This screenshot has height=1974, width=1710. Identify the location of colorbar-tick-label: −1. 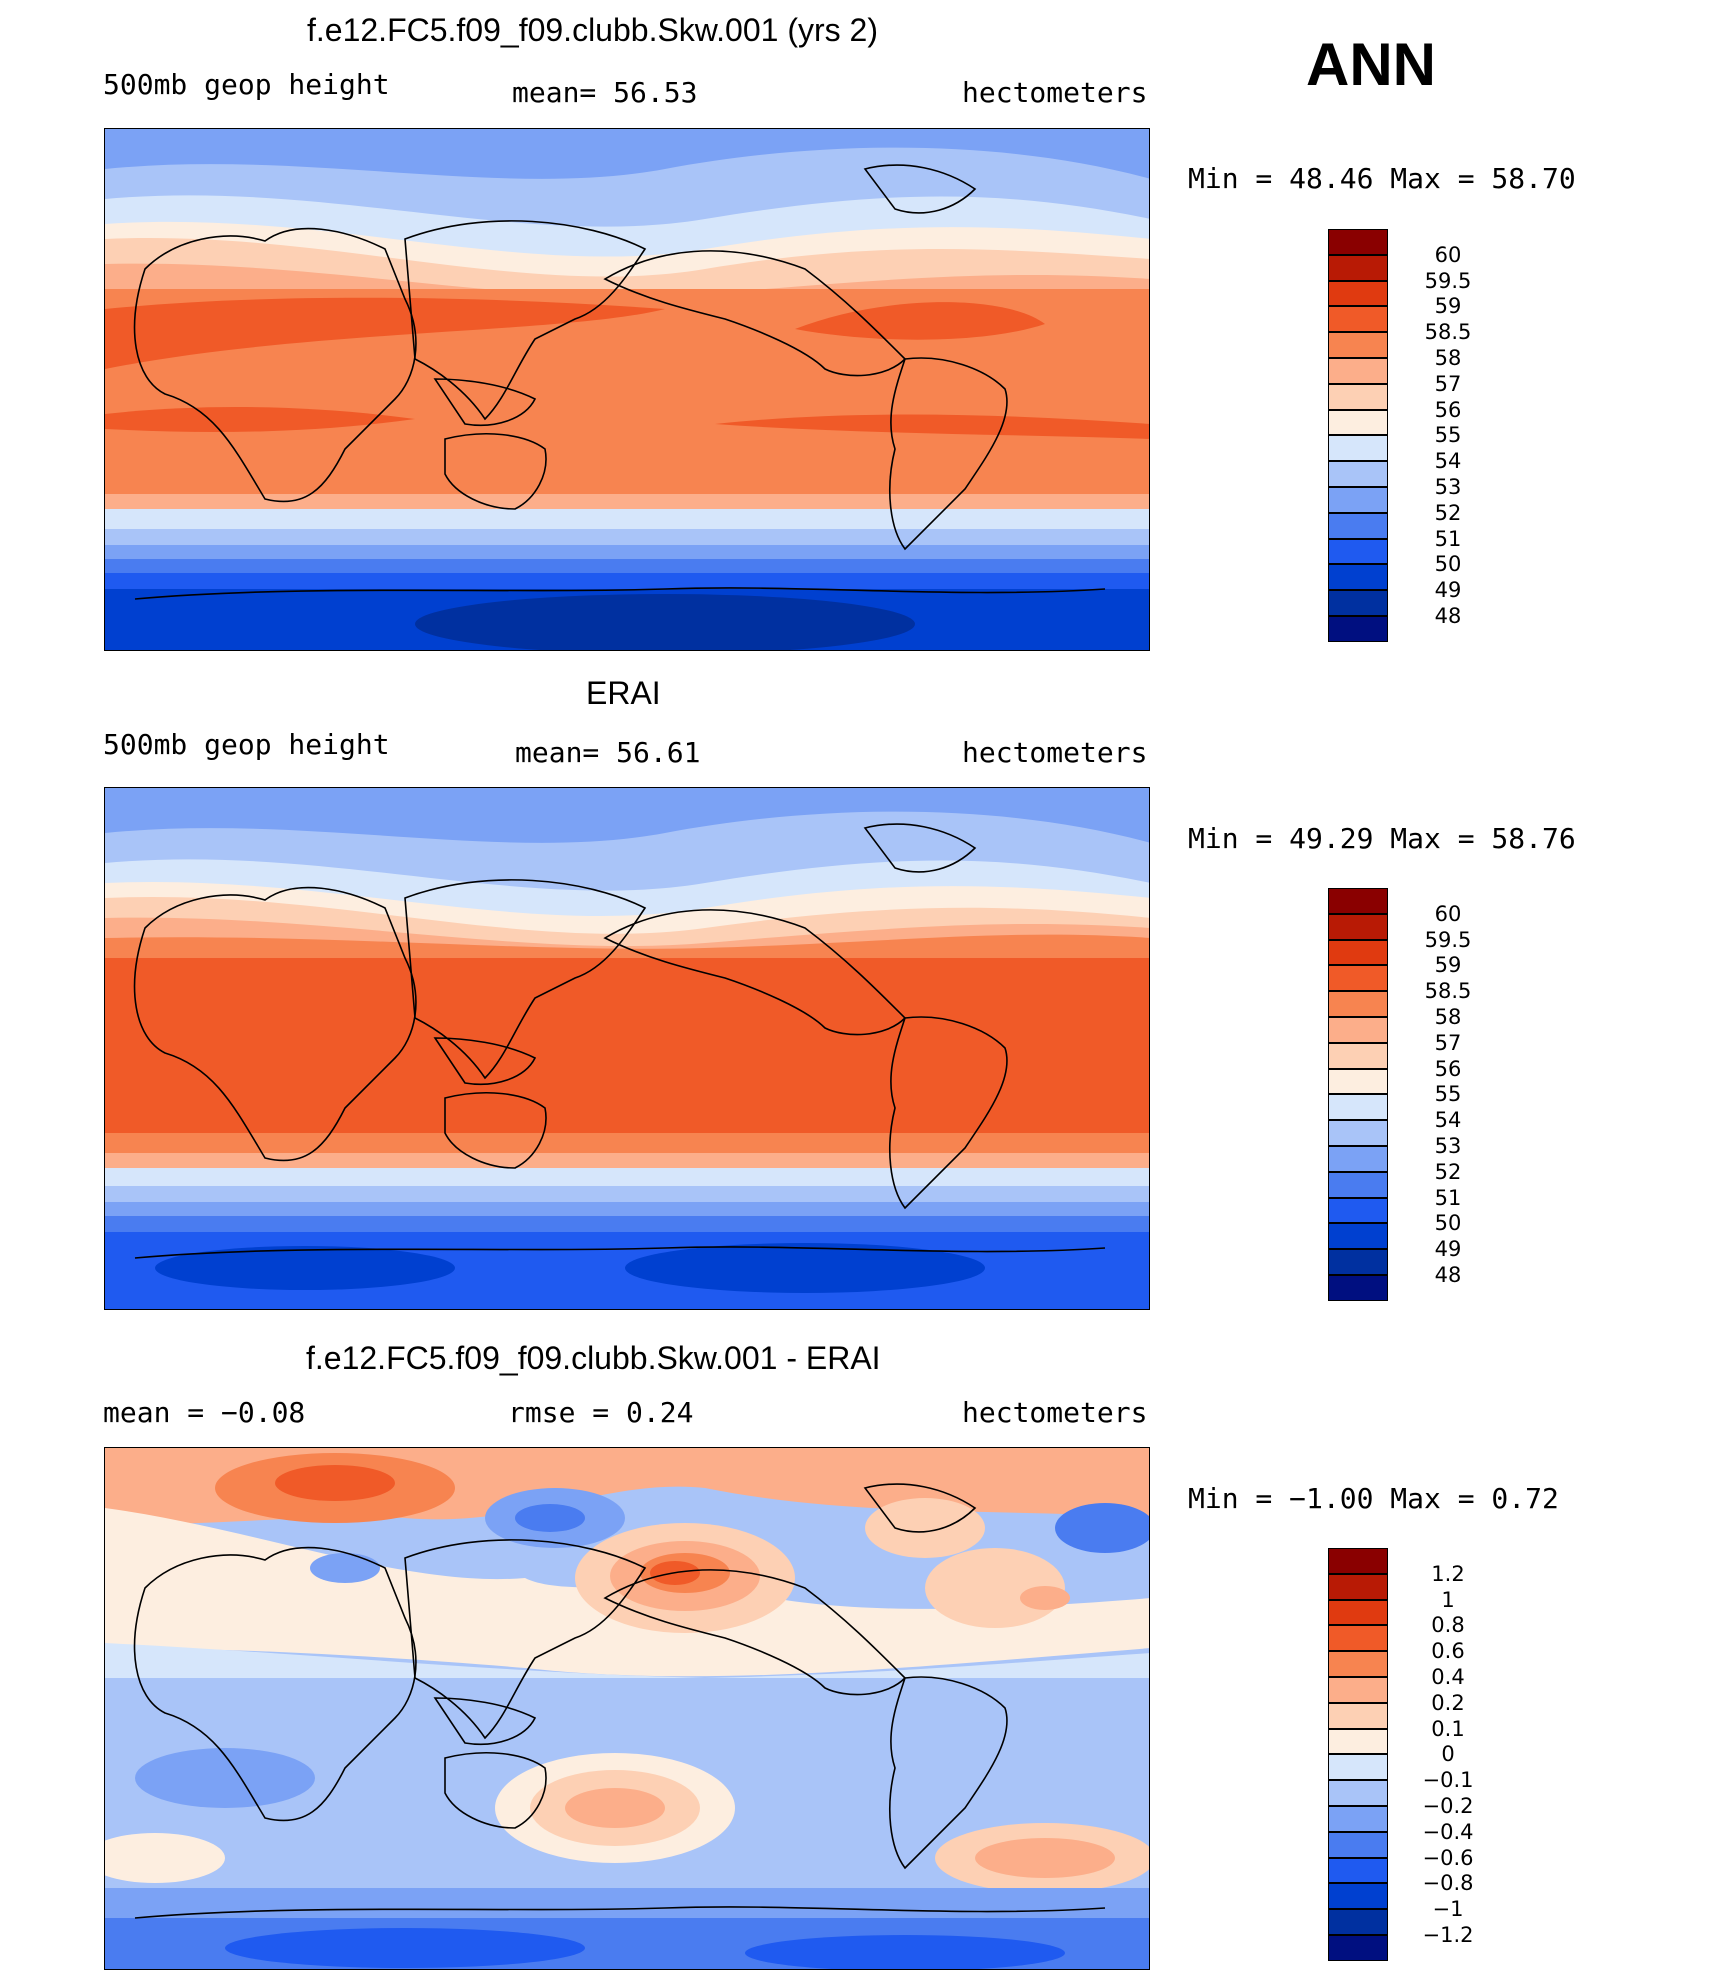
(1448, 1909).